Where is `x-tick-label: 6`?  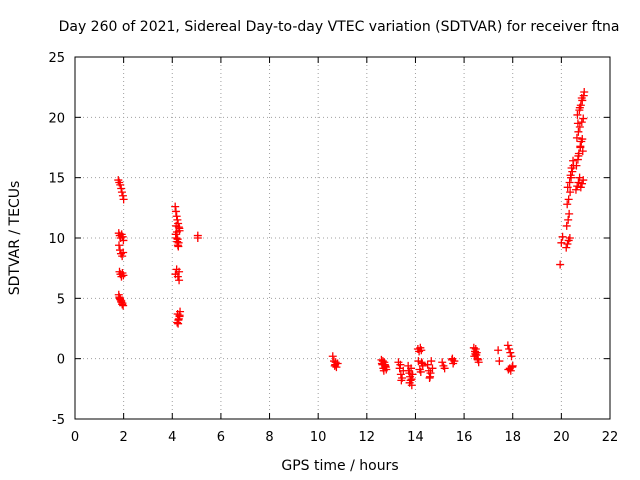 x-tick-label: 6 is located at coordinates (221, 437).